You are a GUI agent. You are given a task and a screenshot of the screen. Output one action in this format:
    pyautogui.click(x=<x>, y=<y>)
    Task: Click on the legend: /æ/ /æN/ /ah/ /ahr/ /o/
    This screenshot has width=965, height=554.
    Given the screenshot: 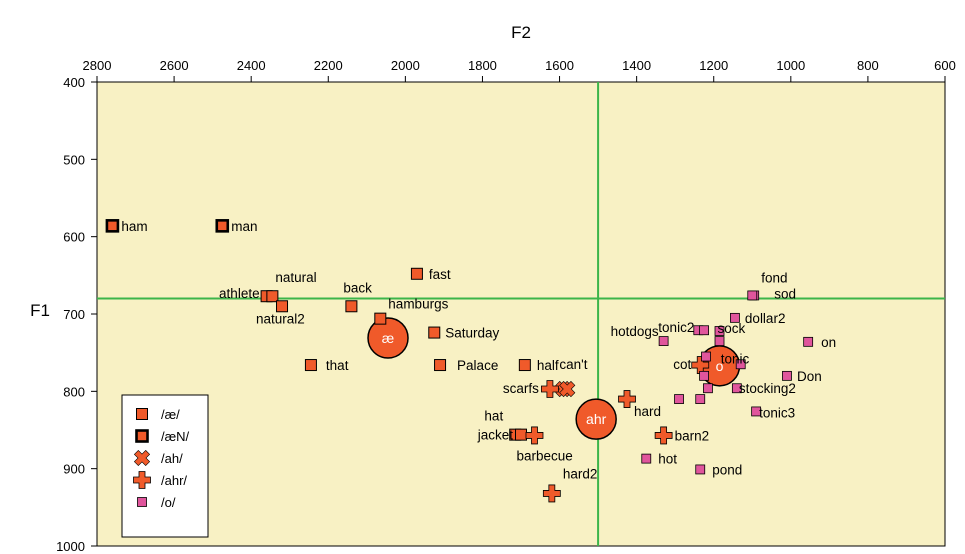 What is the action you would take?
    pyautogui.click(x=165, y=466)
    